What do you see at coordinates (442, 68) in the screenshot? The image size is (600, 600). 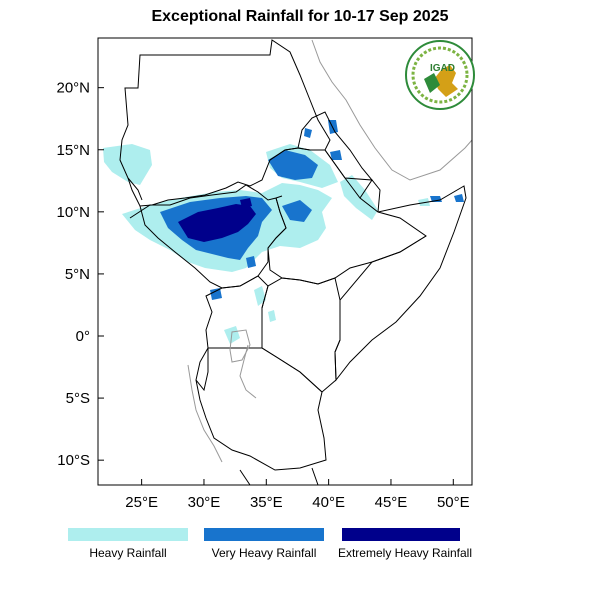 I see `logo-text: IGAD` at bounding box center [442, 68].